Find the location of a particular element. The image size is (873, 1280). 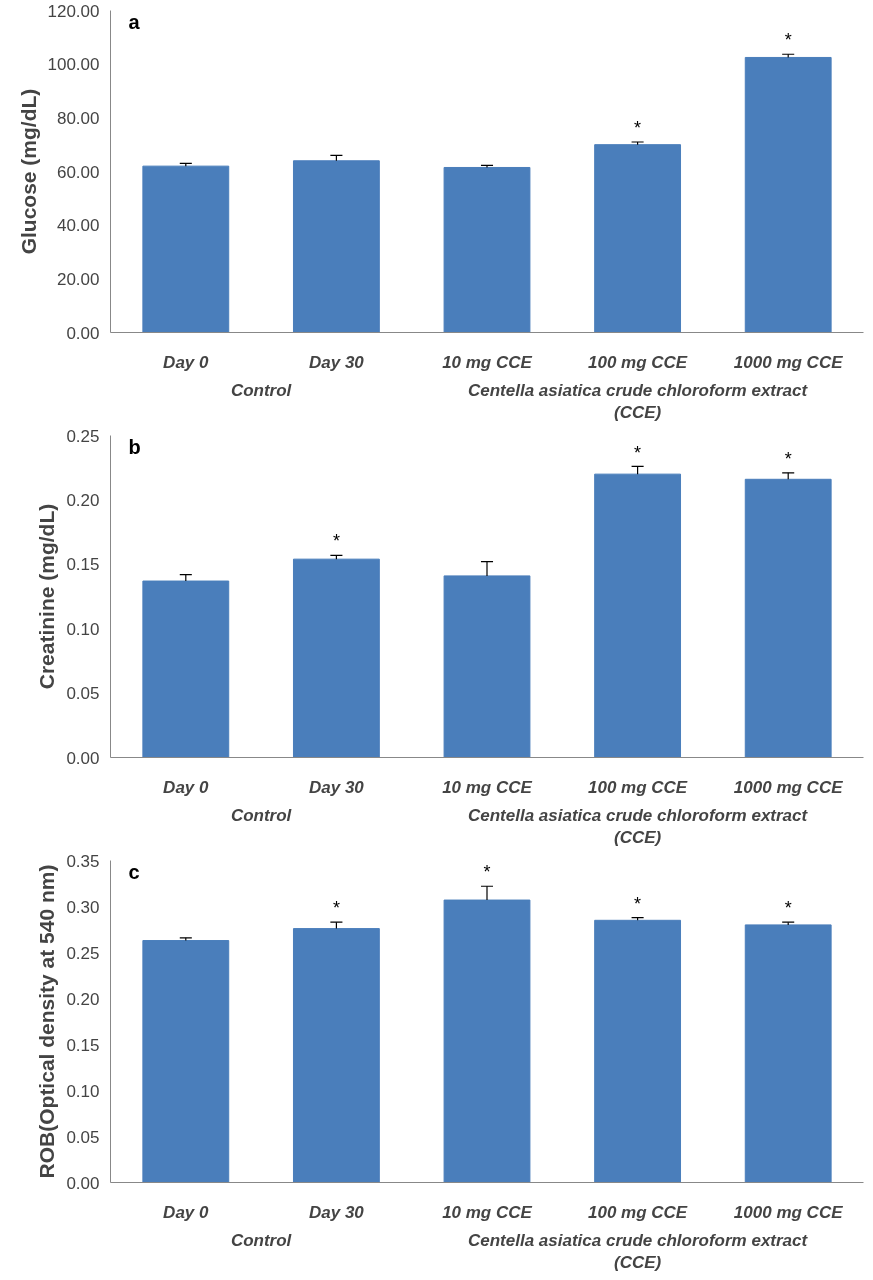

chart-title: a is located at coordinates (134, 21).